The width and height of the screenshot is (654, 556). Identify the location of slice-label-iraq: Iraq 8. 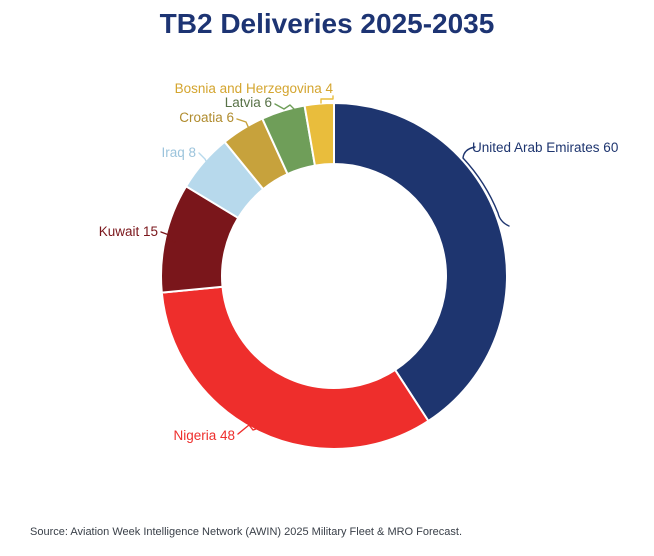
(178, 152).